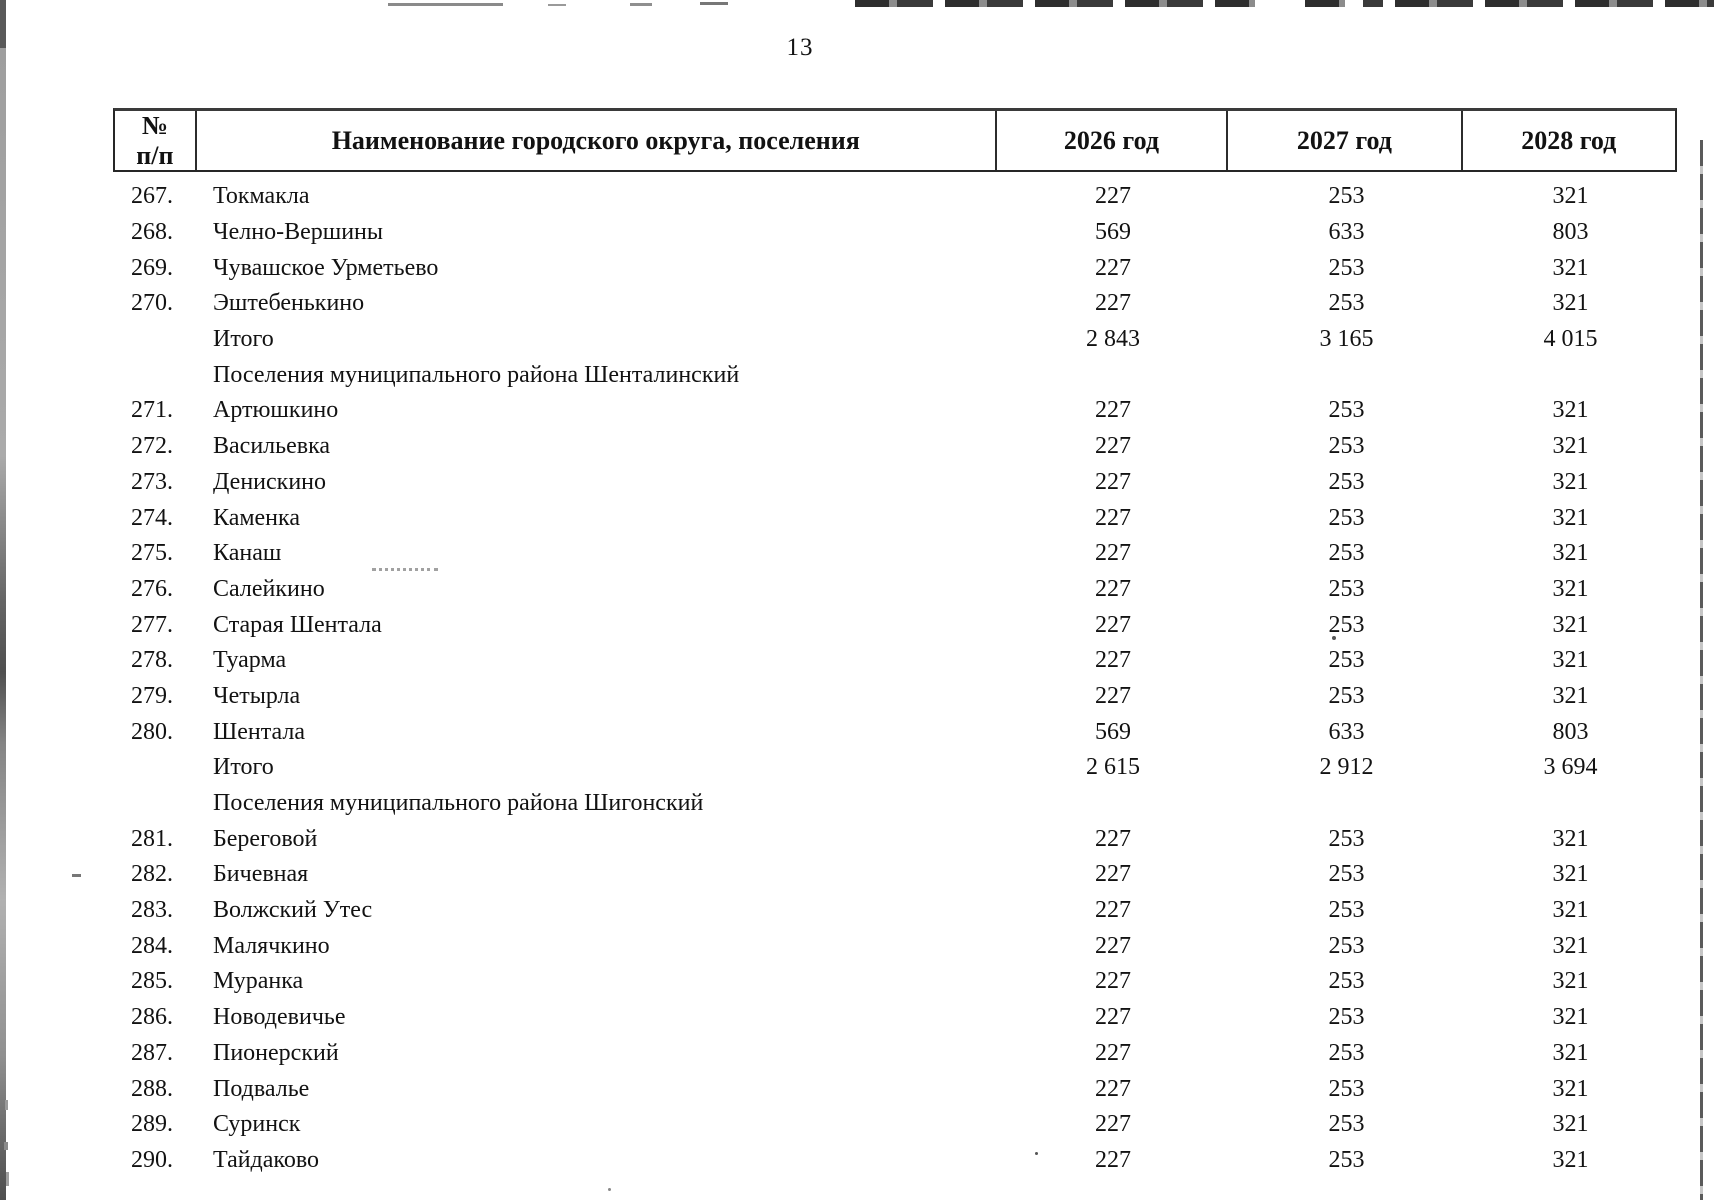 This screenshot has width=1714, height=1200. Describe the element at coordinates (152, 731) in the screenshot. I see `row-number: 280.` at that location.